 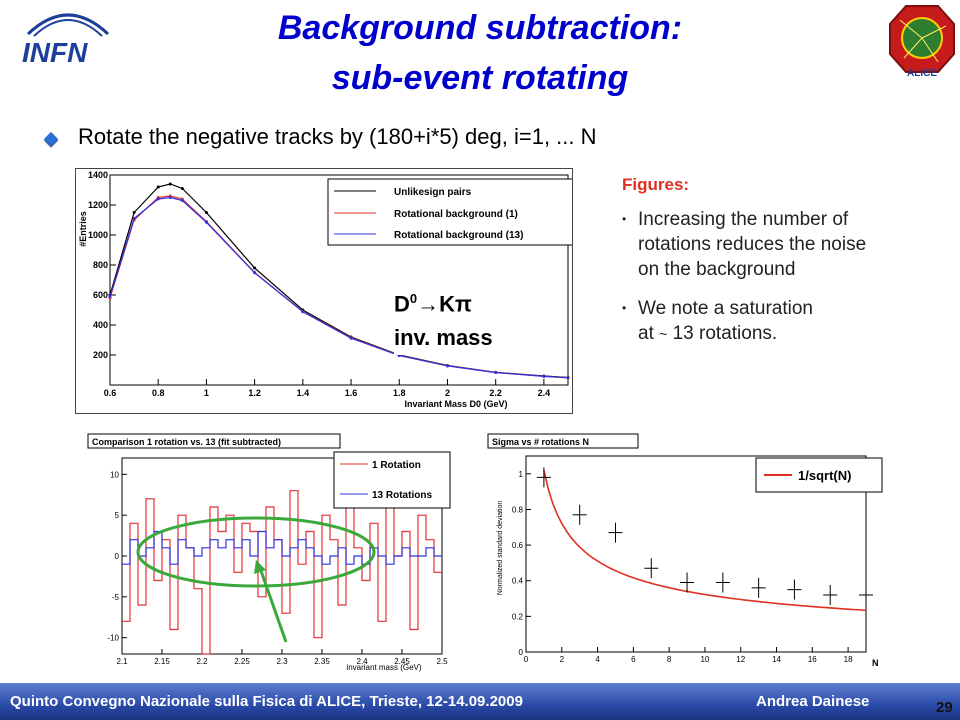 What do you see at coordinates (922, 73) in the screenshot?
I see `alice-logo-text: ALICE` at bounding box center [922, 73].